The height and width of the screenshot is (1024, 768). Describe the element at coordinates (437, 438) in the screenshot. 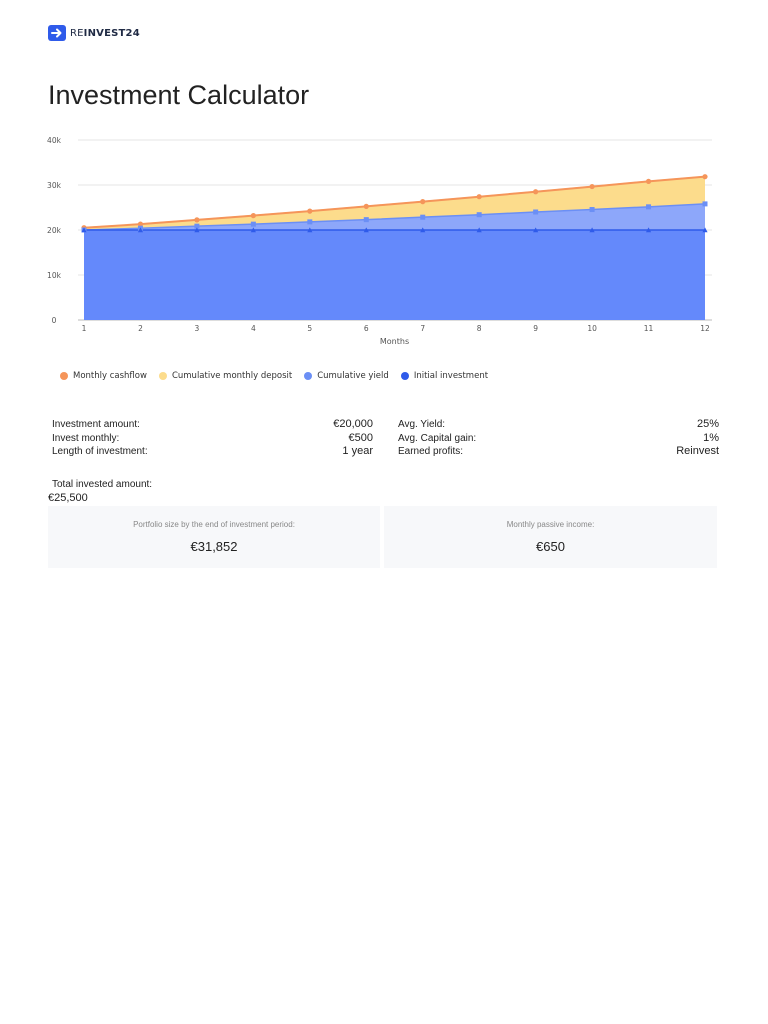

I see `param-label: Avg. Capital gain:` at that location.